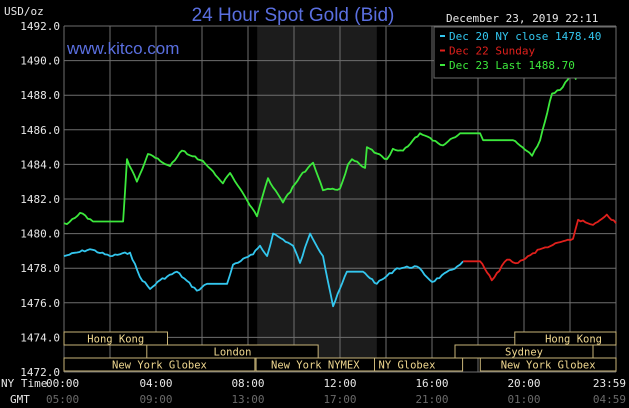 This screenshot has width=629, height=408. Describe the element at coordinates (431, 399) in the screenshot. I see `x-tick-label-gmt: 21:00` at that location.